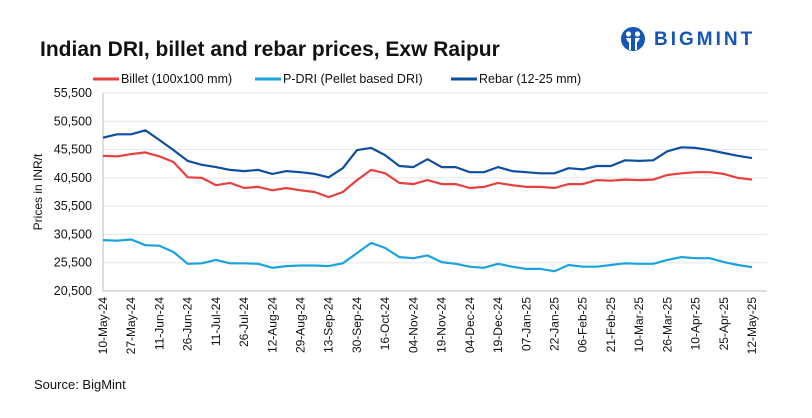  What do you see at coordinates (696, 324) in the screenshot?
I see `x-tick-label: 10-Apr-25` at bounding box center [696, 324].